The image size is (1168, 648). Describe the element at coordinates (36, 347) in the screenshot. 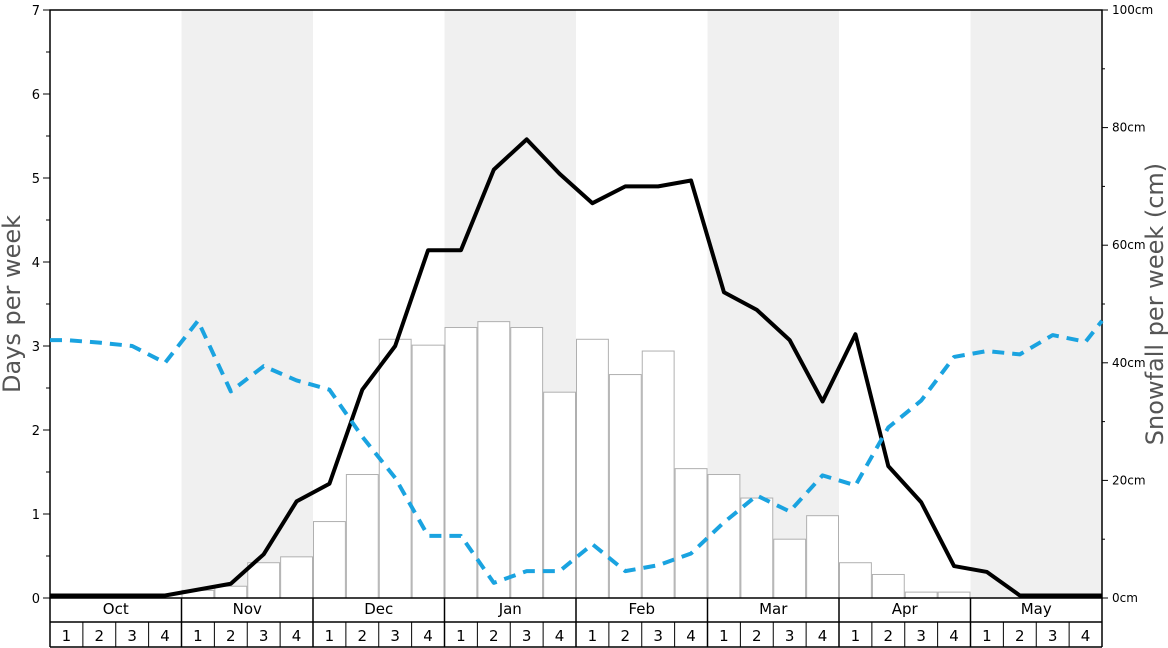

I see `left-tick-label: 3` at that location.